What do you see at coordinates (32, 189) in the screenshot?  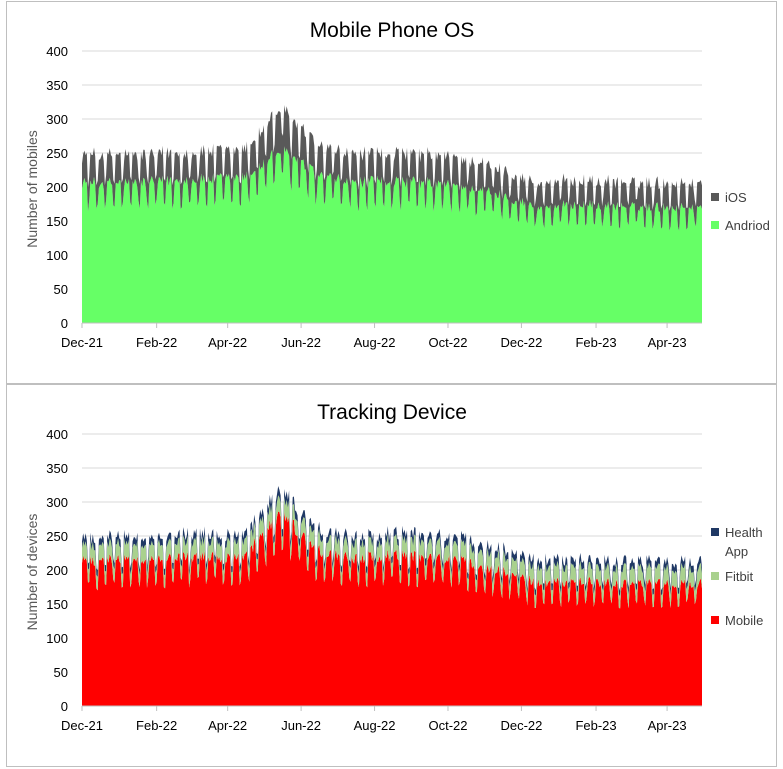 I see `y-axis-label: Number of mobiles` at bounding box center [32, 189].